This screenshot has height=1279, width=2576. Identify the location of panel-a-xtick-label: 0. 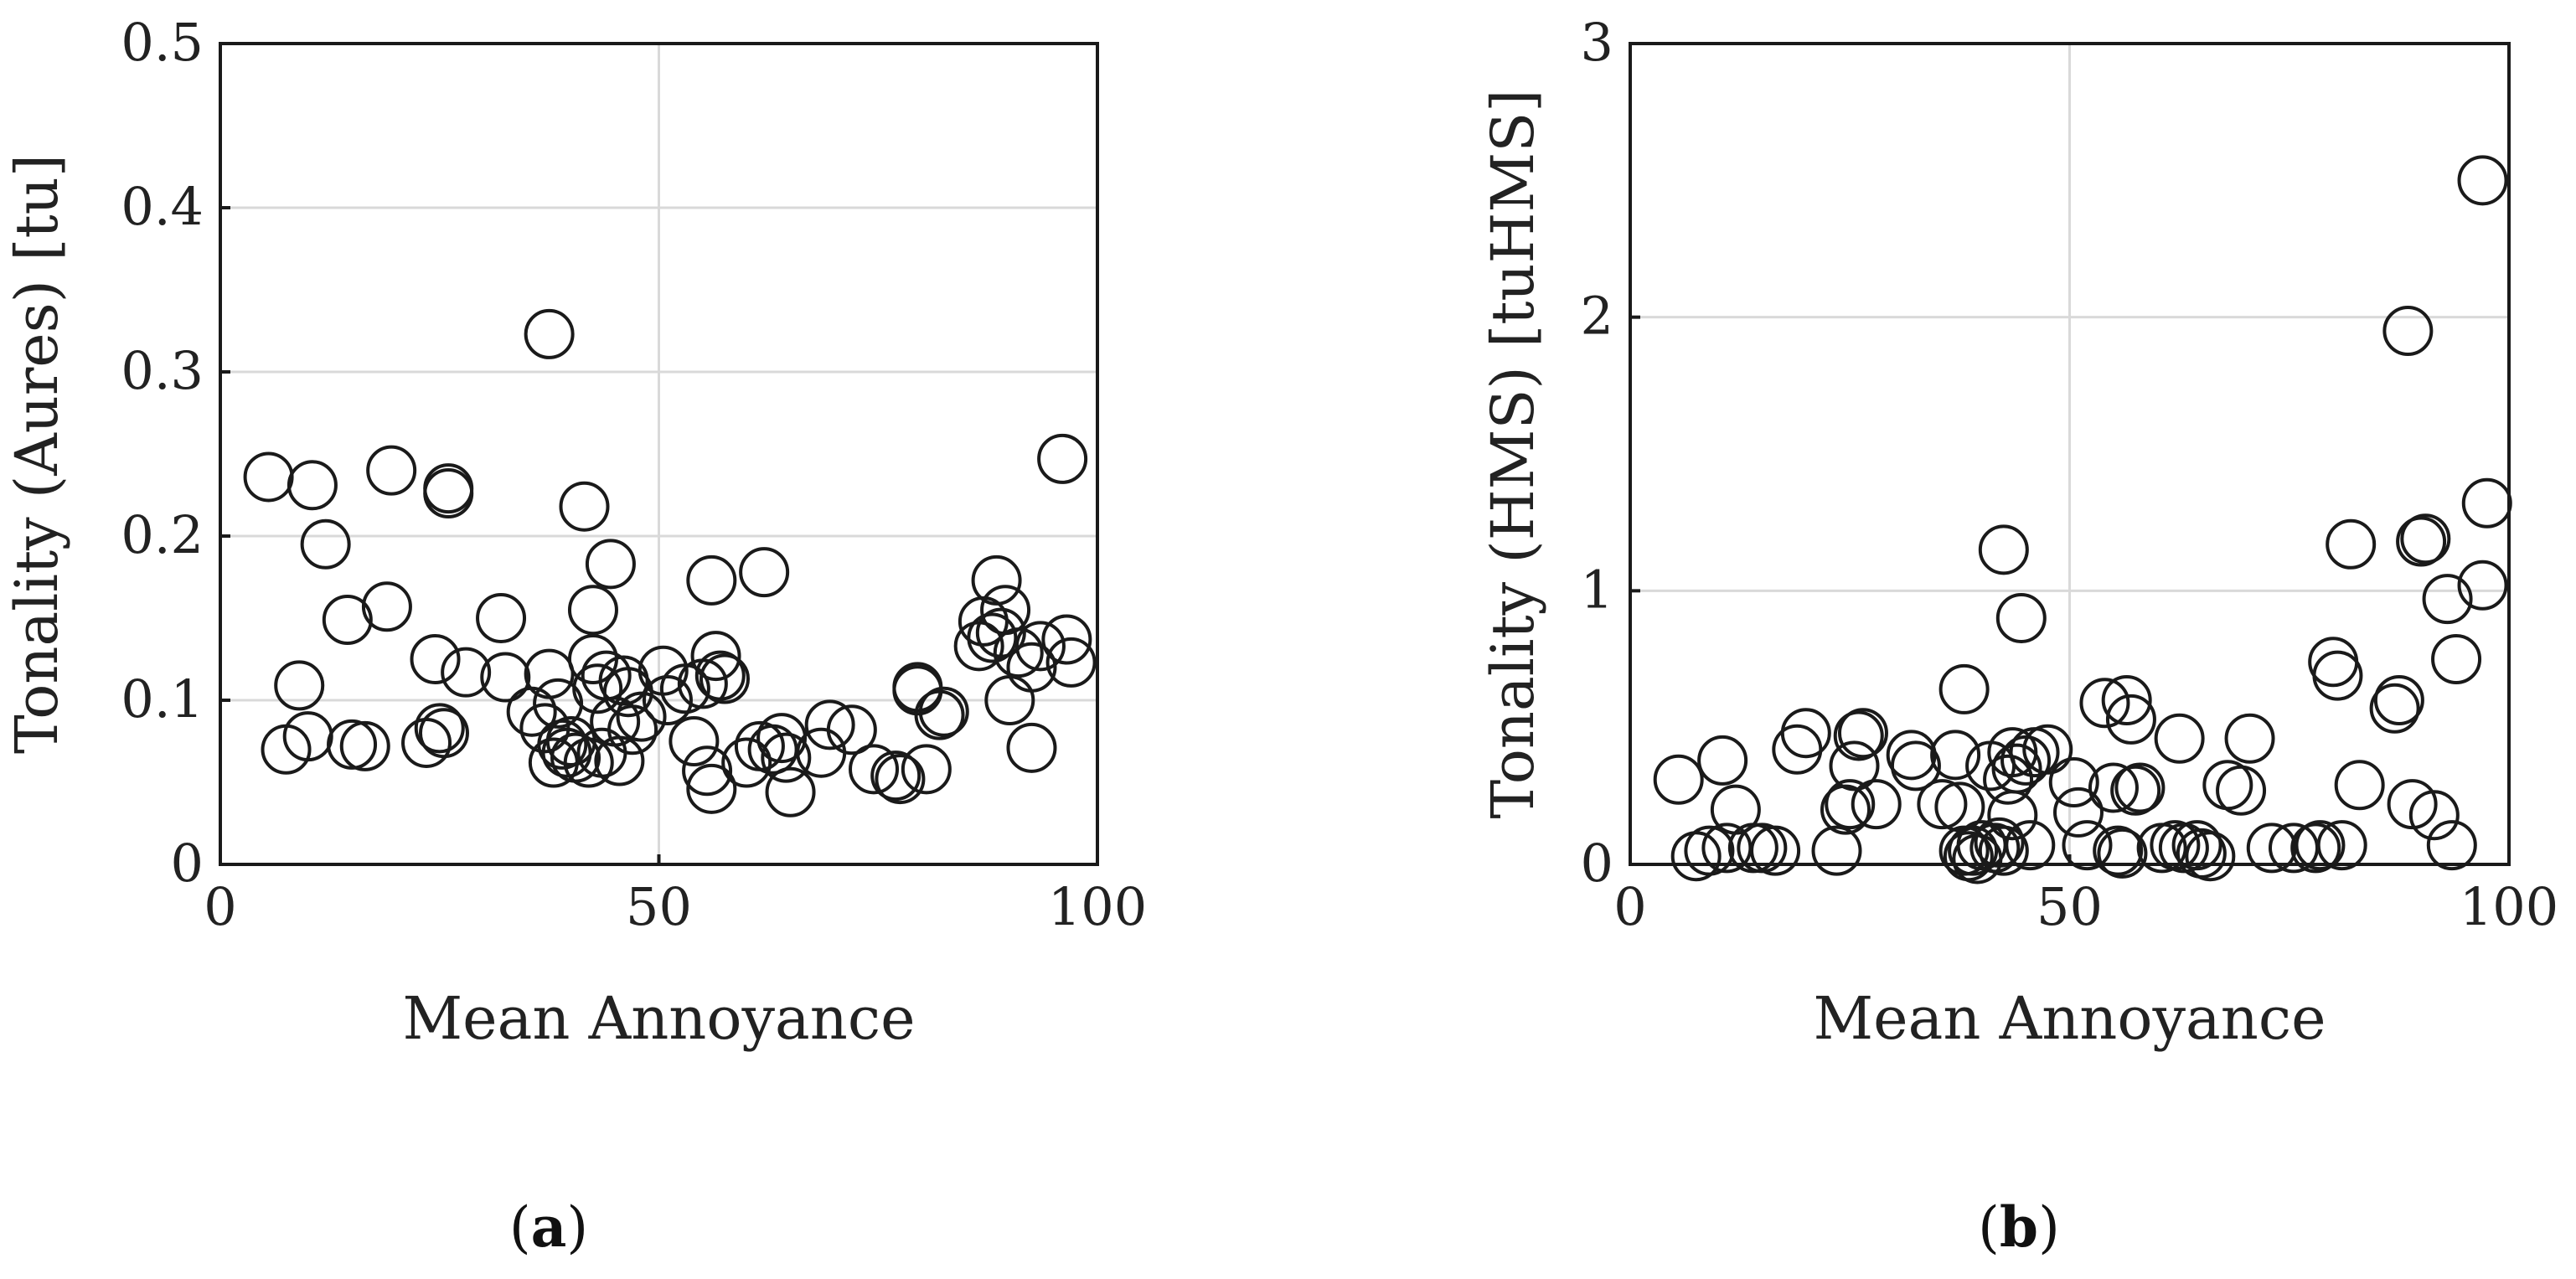
(220, 906).